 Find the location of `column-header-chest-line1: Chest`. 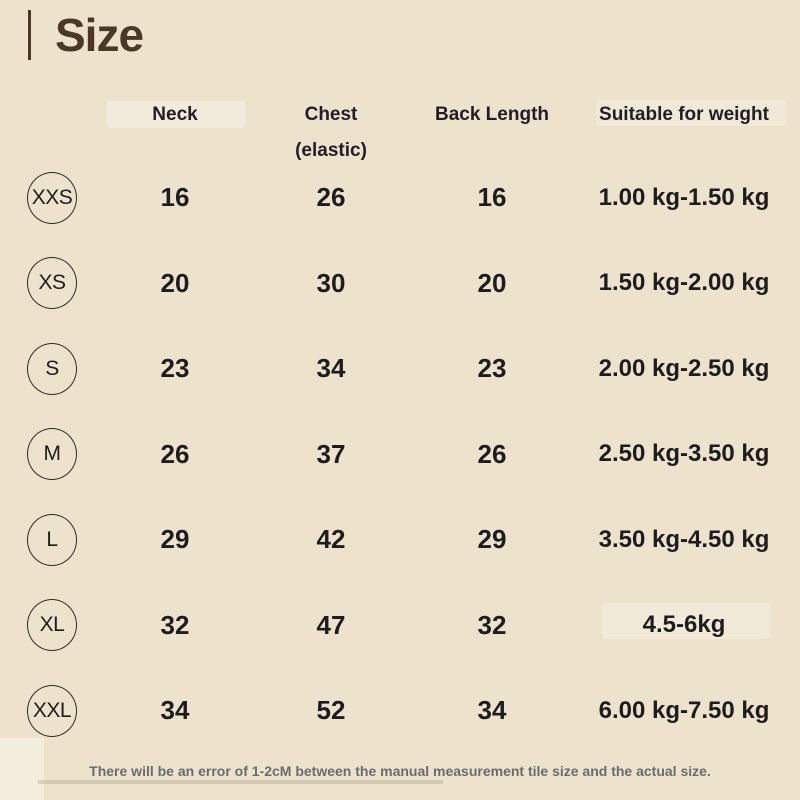

column-header-chest-line1: Chest is located at coordinates (331, 114).